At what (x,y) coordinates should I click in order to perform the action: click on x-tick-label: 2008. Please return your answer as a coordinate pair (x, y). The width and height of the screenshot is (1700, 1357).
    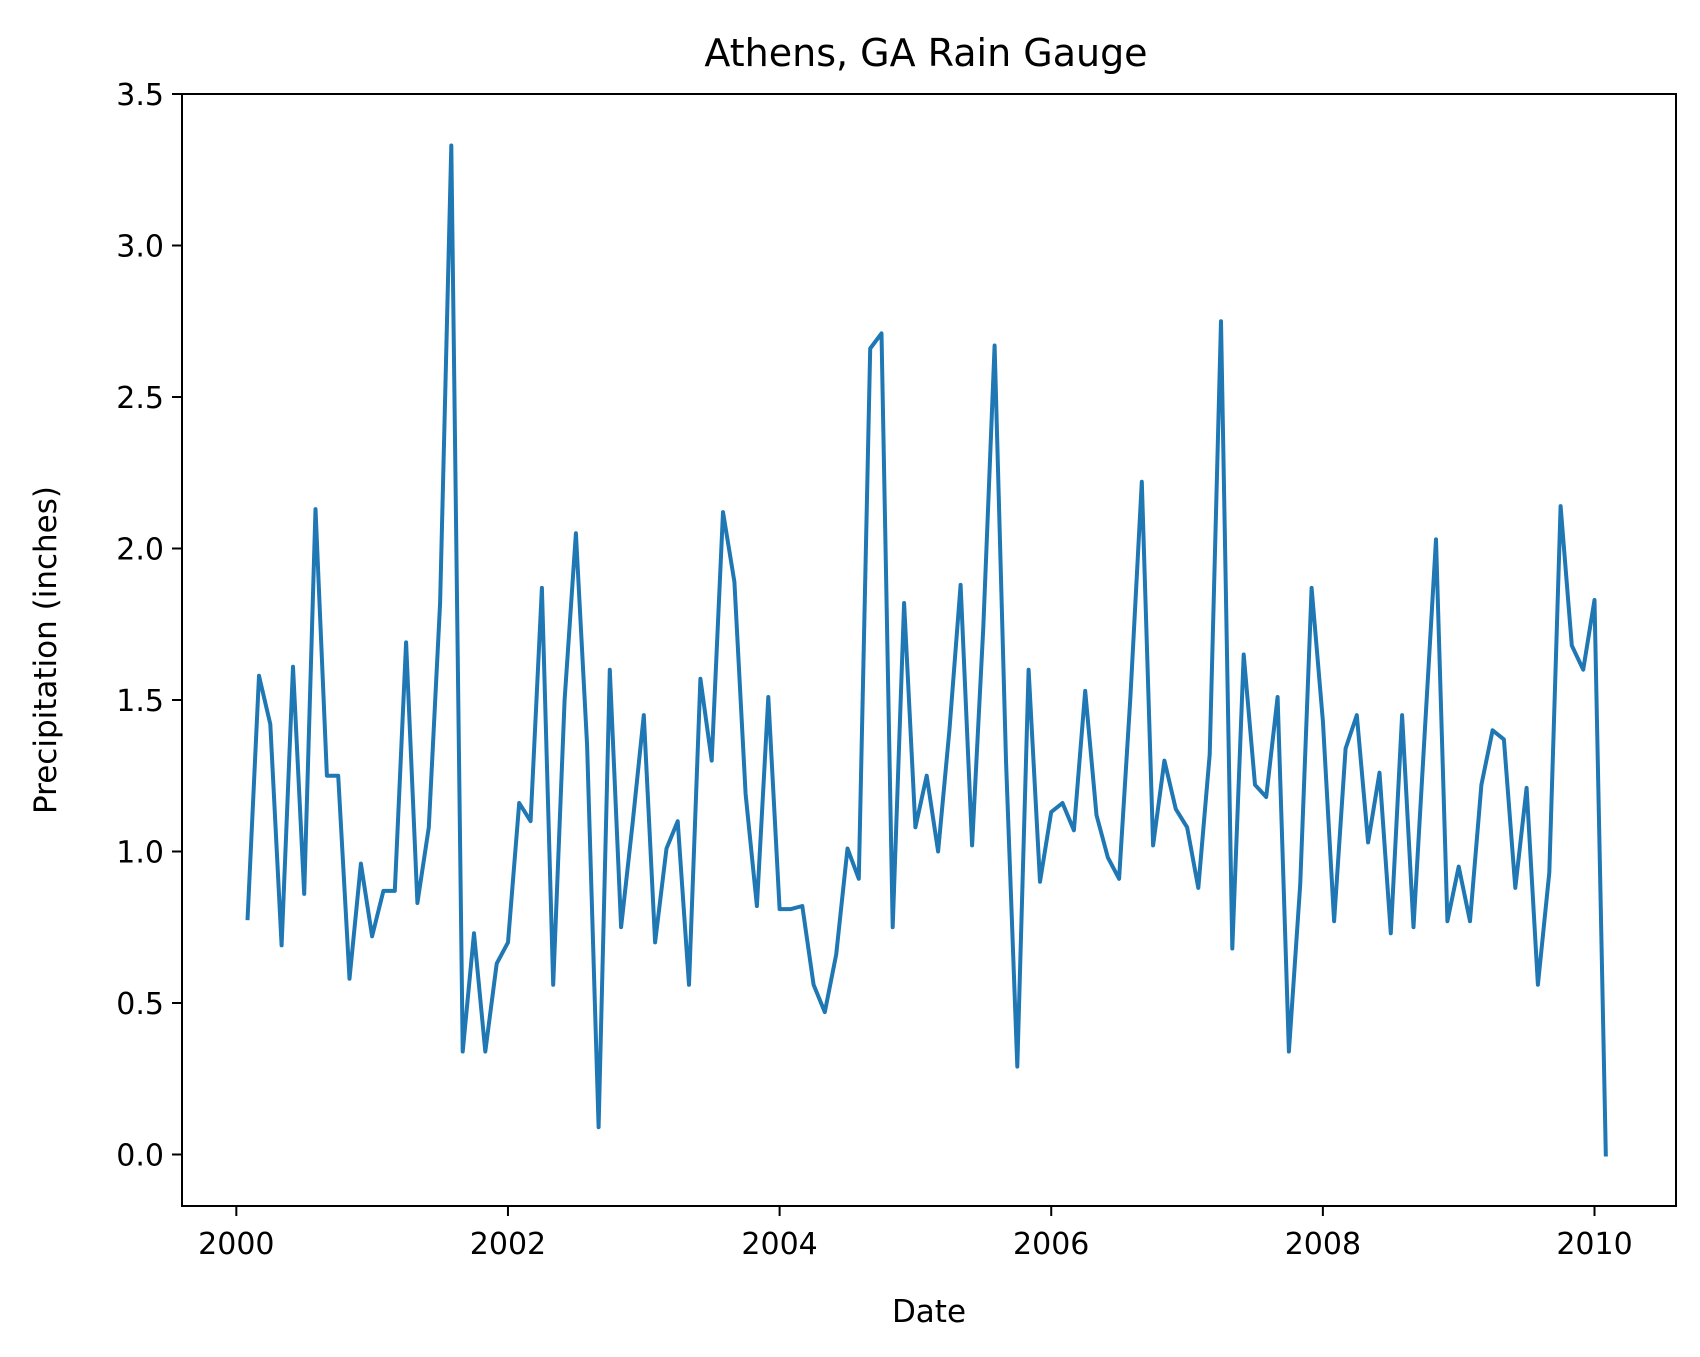
    Looking at the image, I should click on (1323, 1244).